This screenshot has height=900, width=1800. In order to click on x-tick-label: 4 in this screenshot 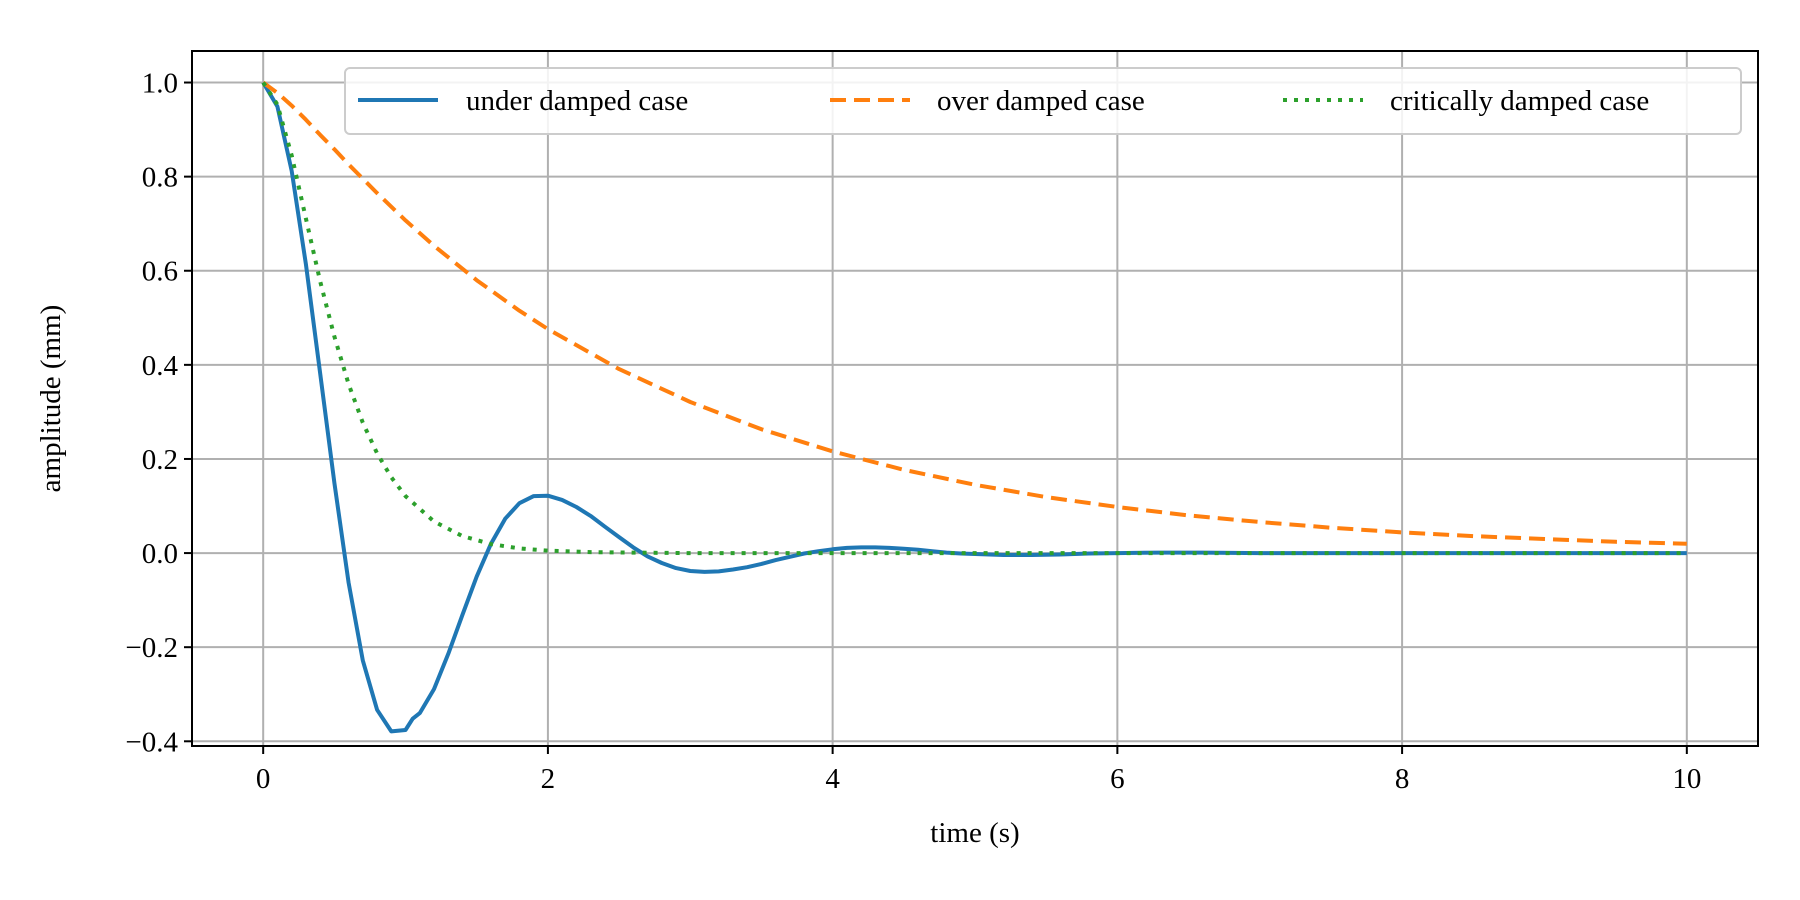, I will do `click(832, 779)`.